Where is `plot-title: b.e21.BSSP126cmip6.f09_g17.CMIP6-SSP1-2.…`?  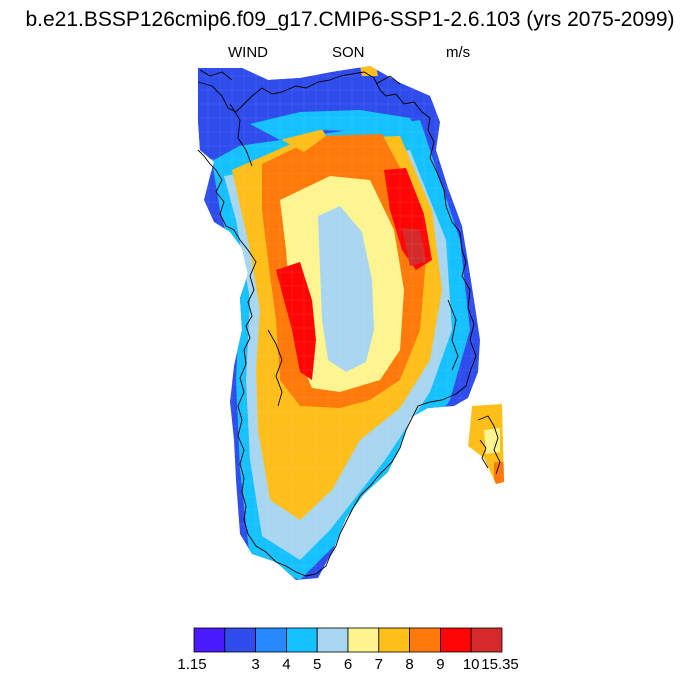 plot-title: b.e21.BSSP126cmip6.f09_g17.CMIP6-SSP1-2.… is located at coordinates (350, 19).